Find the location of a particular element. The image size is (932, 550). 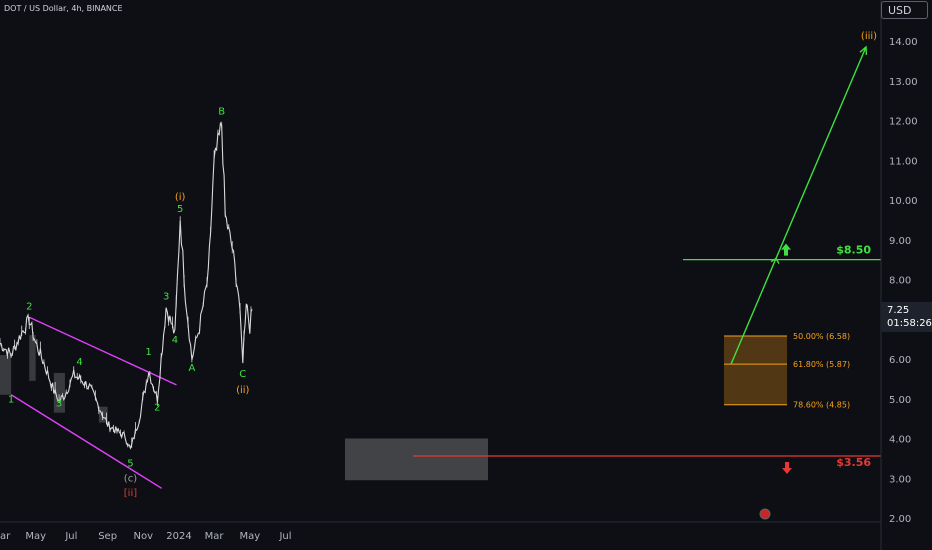

y-tick-label: 8.00 is located at coordinates (900, 281).